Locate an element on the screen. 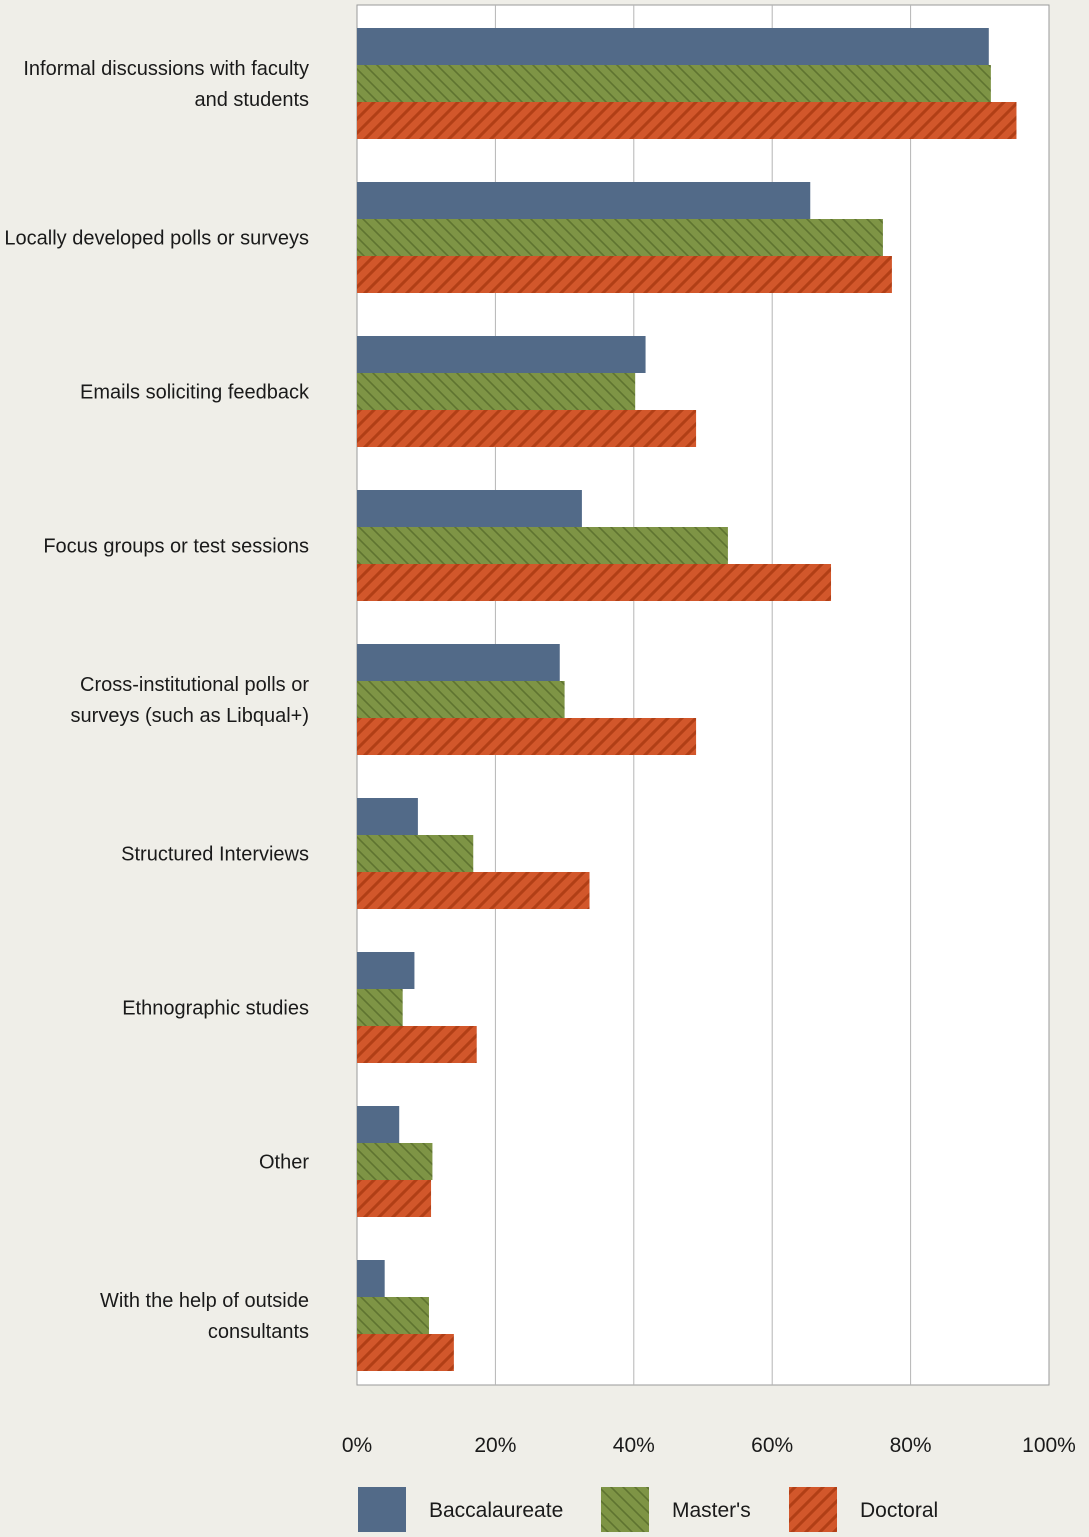  category-label: consultants is located at coordinates (258, 1332).